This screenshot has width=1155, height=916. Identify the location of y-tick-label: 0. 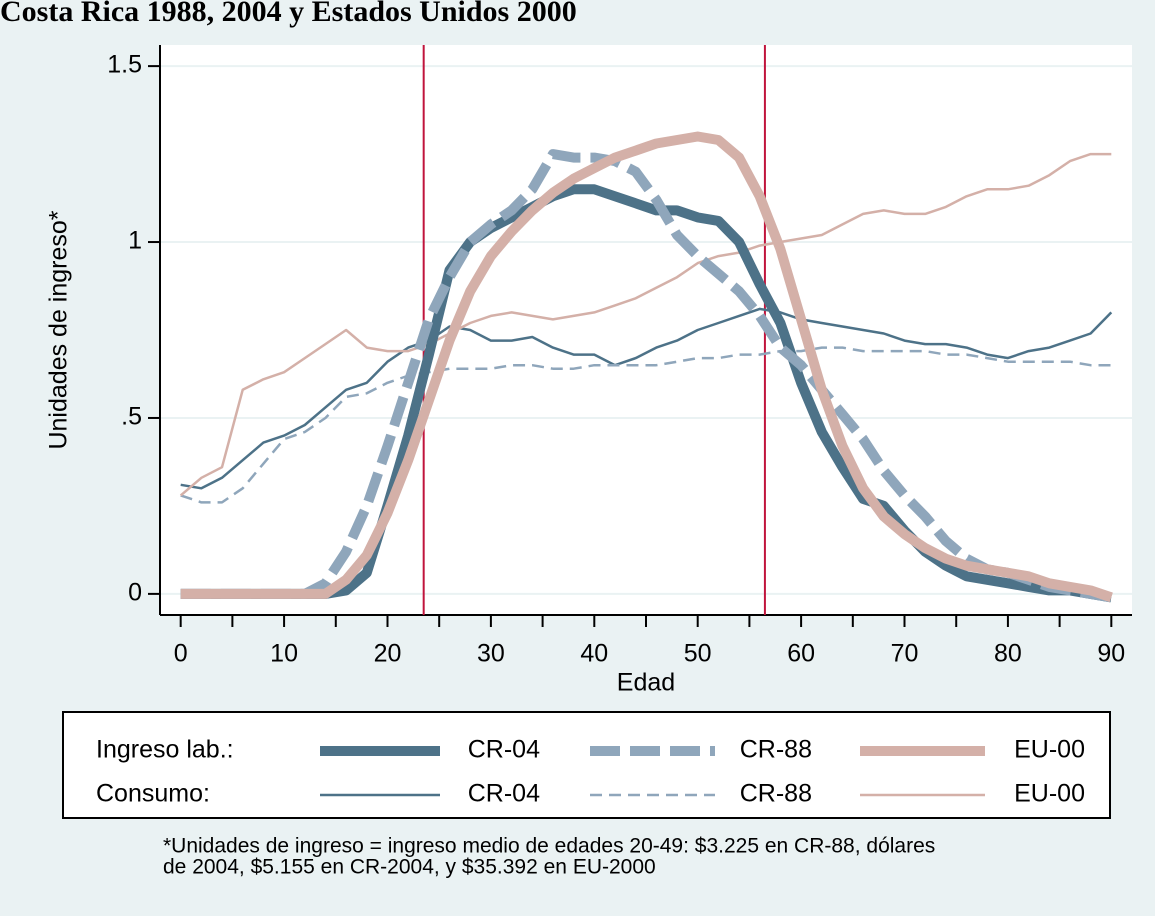
(135, 592).